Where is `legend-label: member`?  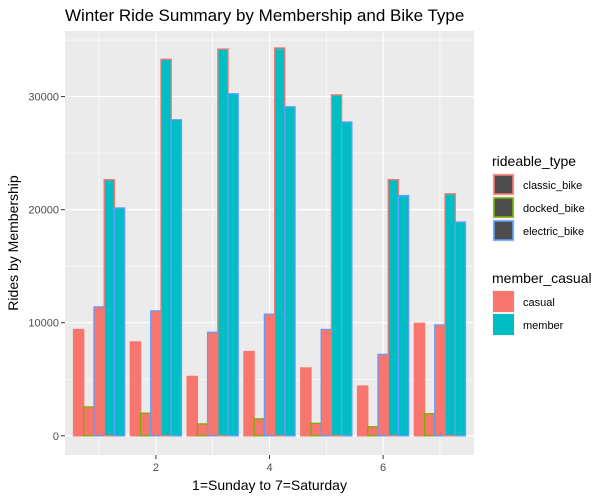
legend-label: member is located at coordinates (543, 326).